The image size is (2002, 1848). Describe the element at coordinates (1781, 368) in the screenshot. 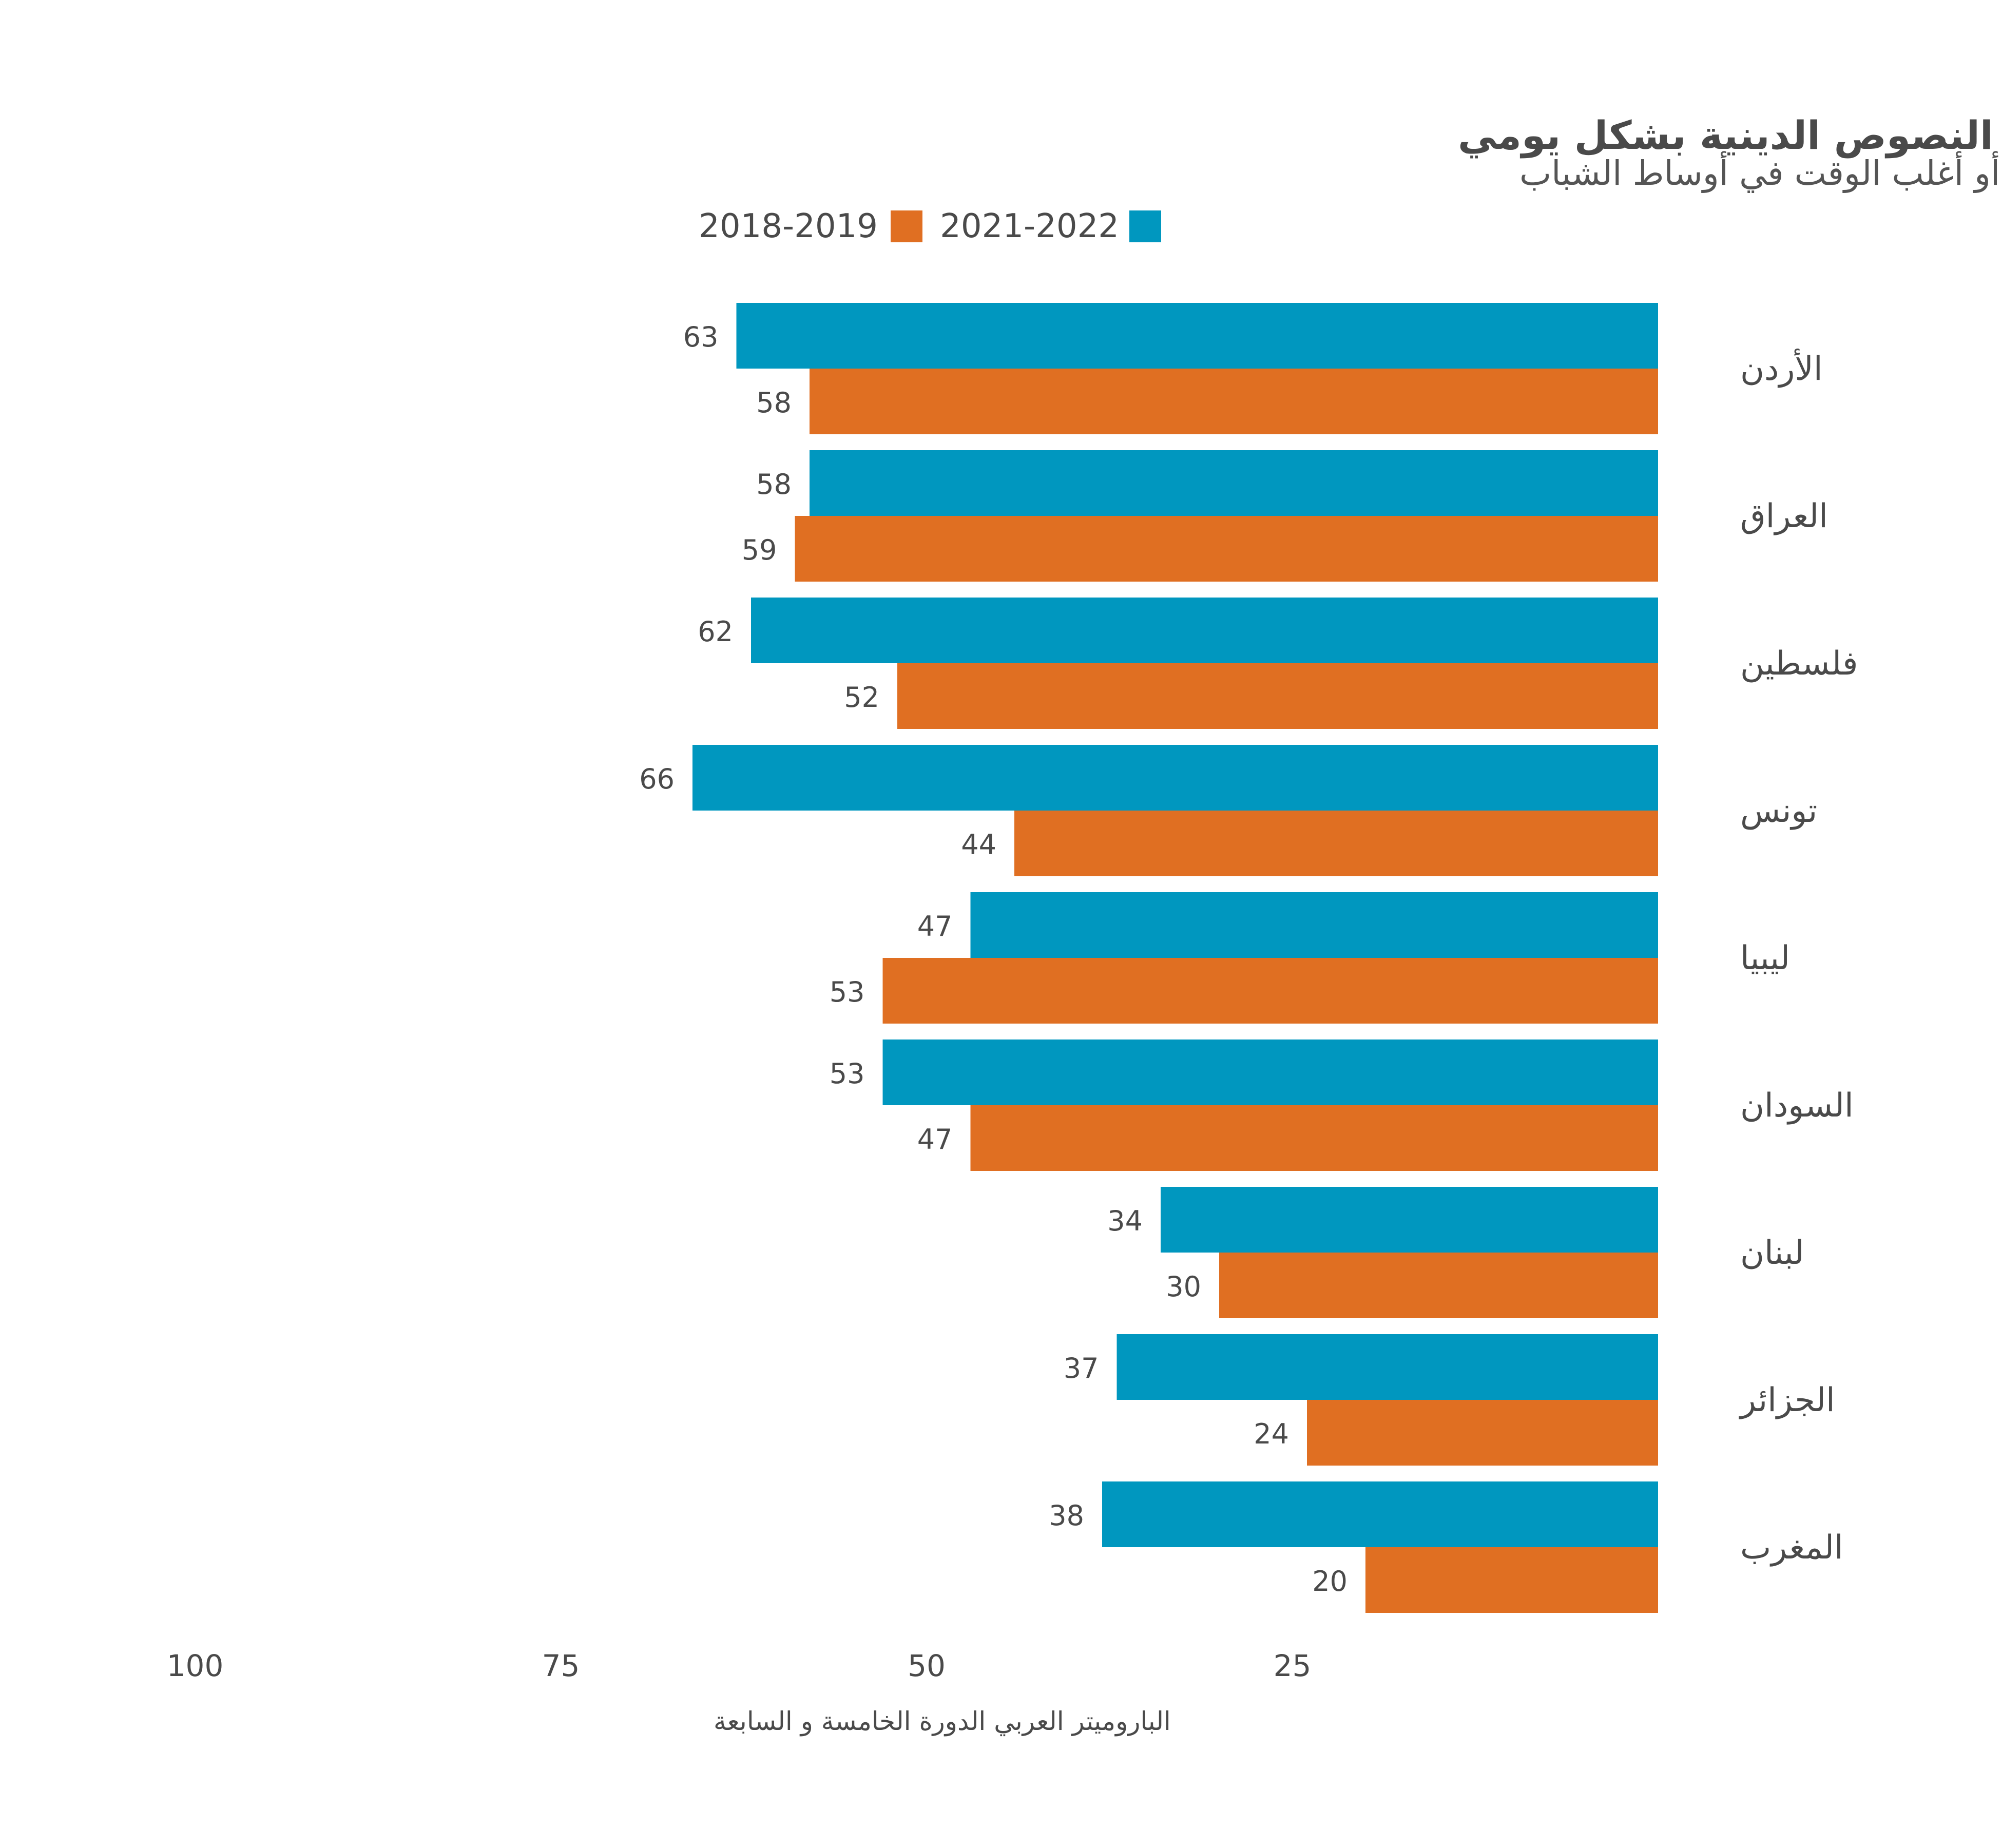

I see `category-label-0: الأردن` at that location.